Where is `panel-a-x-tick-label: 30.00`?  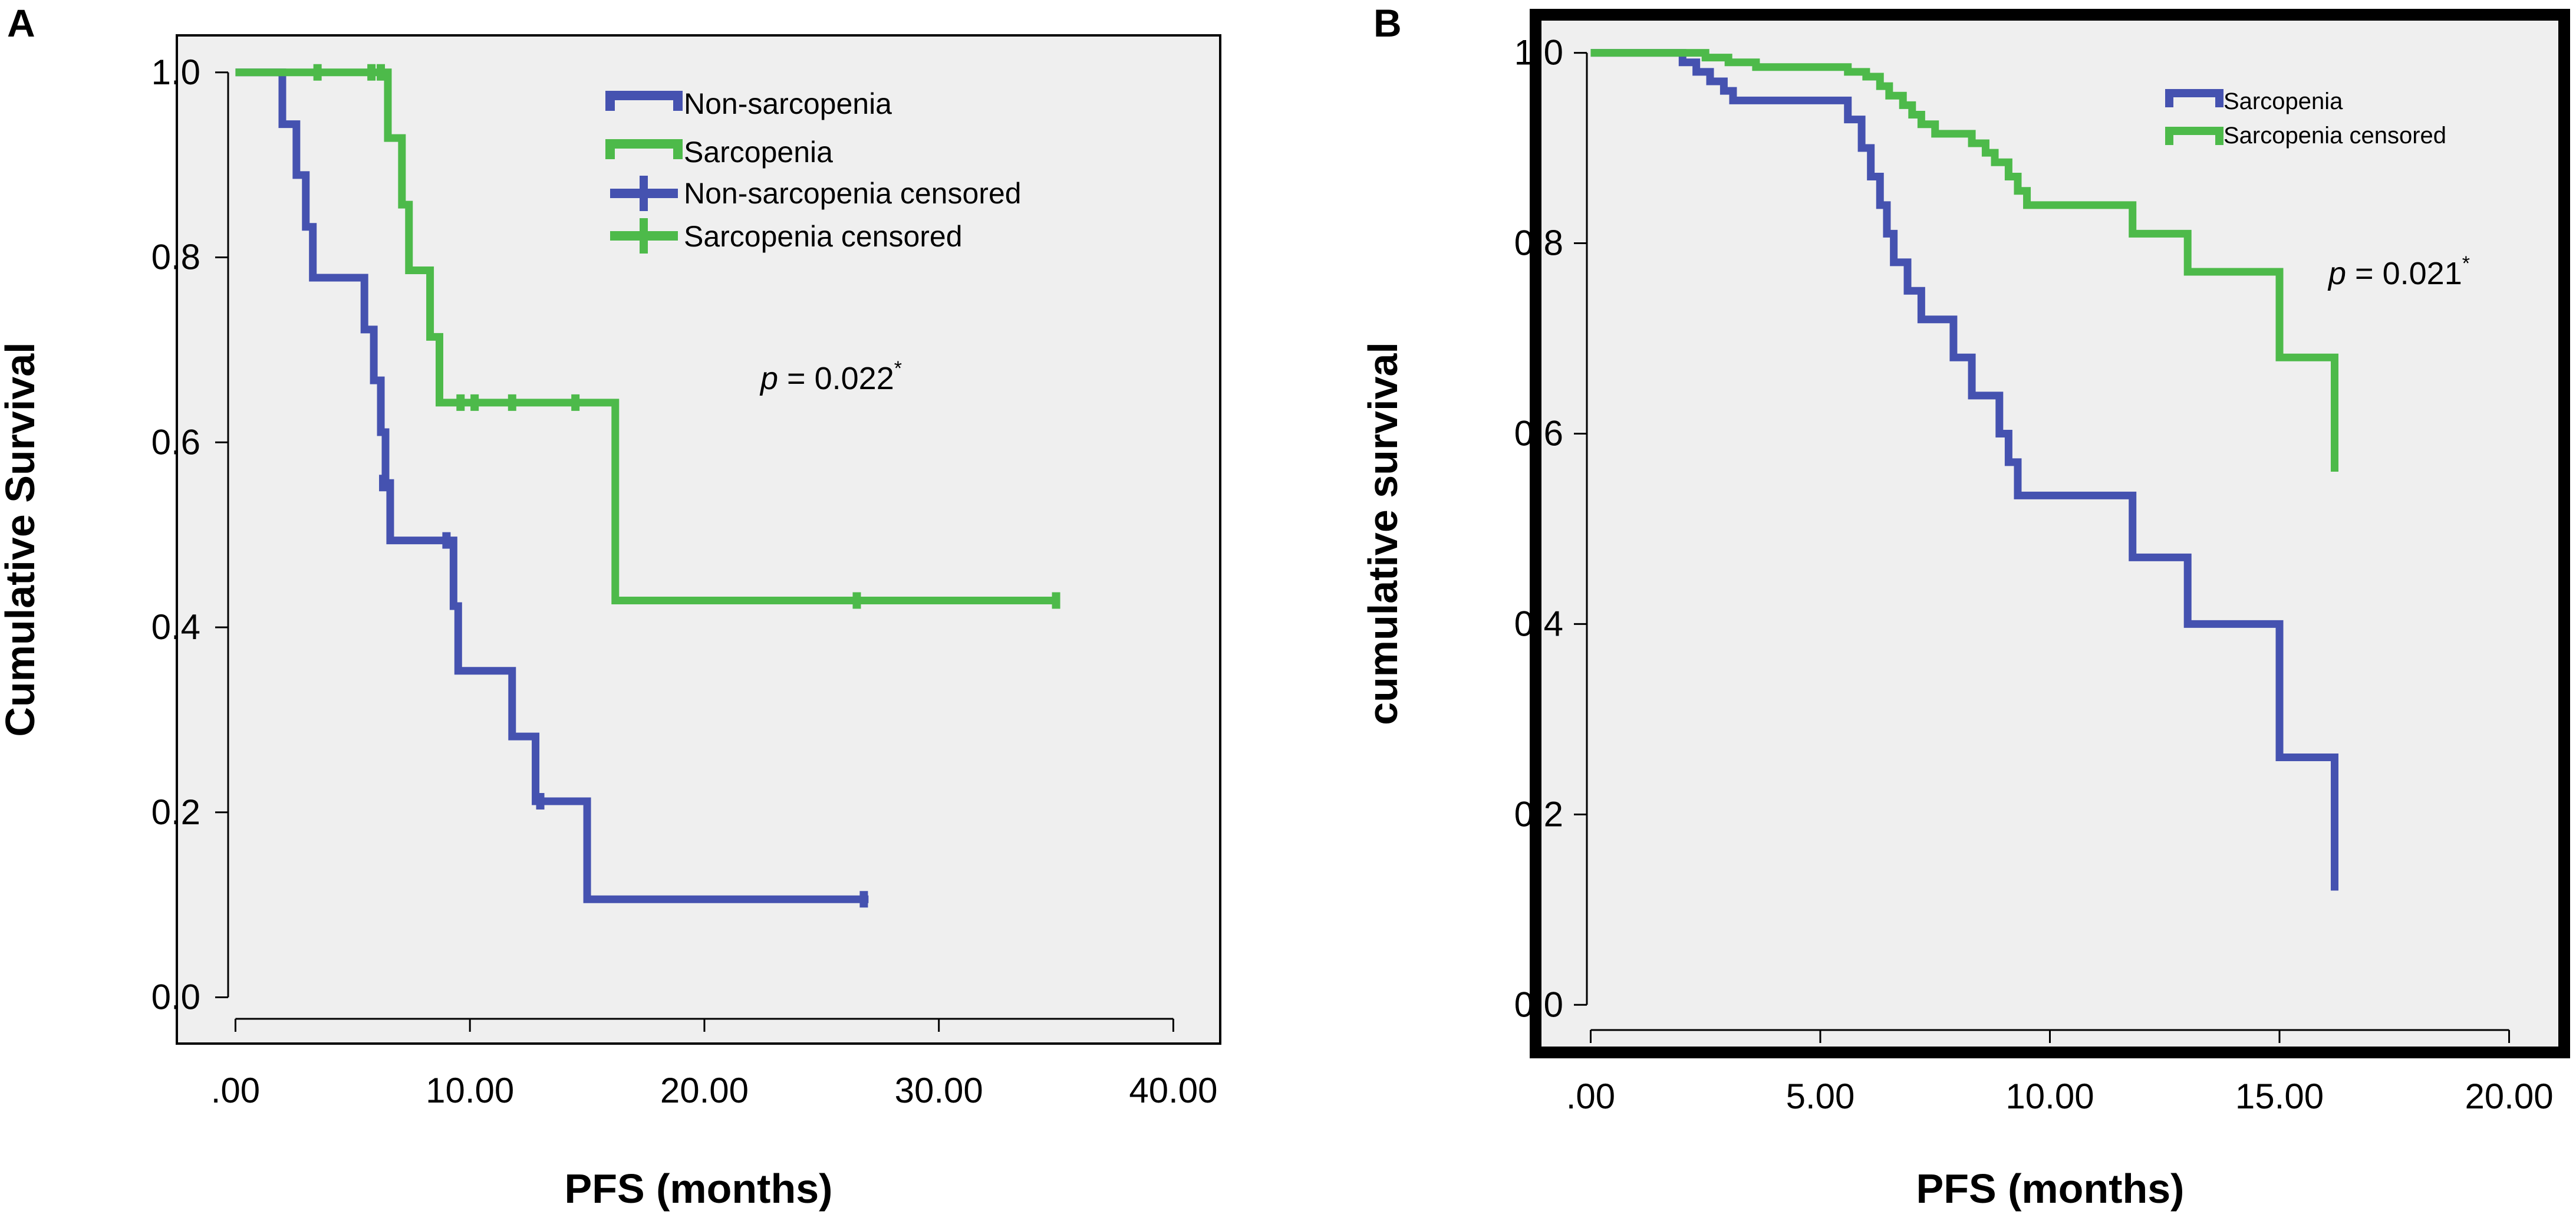 panel-a-x-tick-label: 30.00 is located at coordinates (939, 1090).